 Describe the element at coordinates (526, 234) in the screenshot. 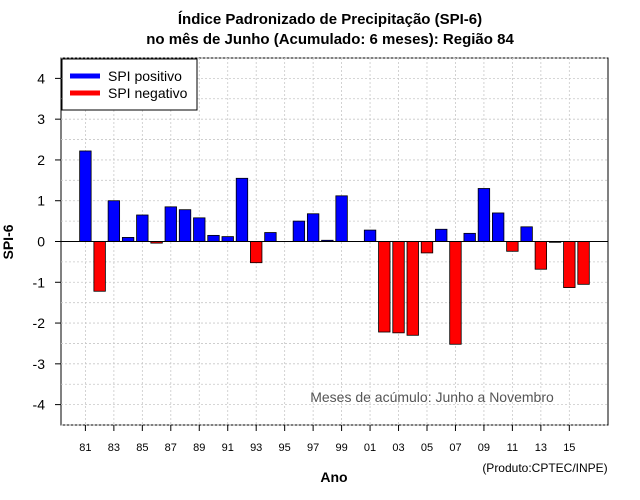

I see `bar-2012` at that location.